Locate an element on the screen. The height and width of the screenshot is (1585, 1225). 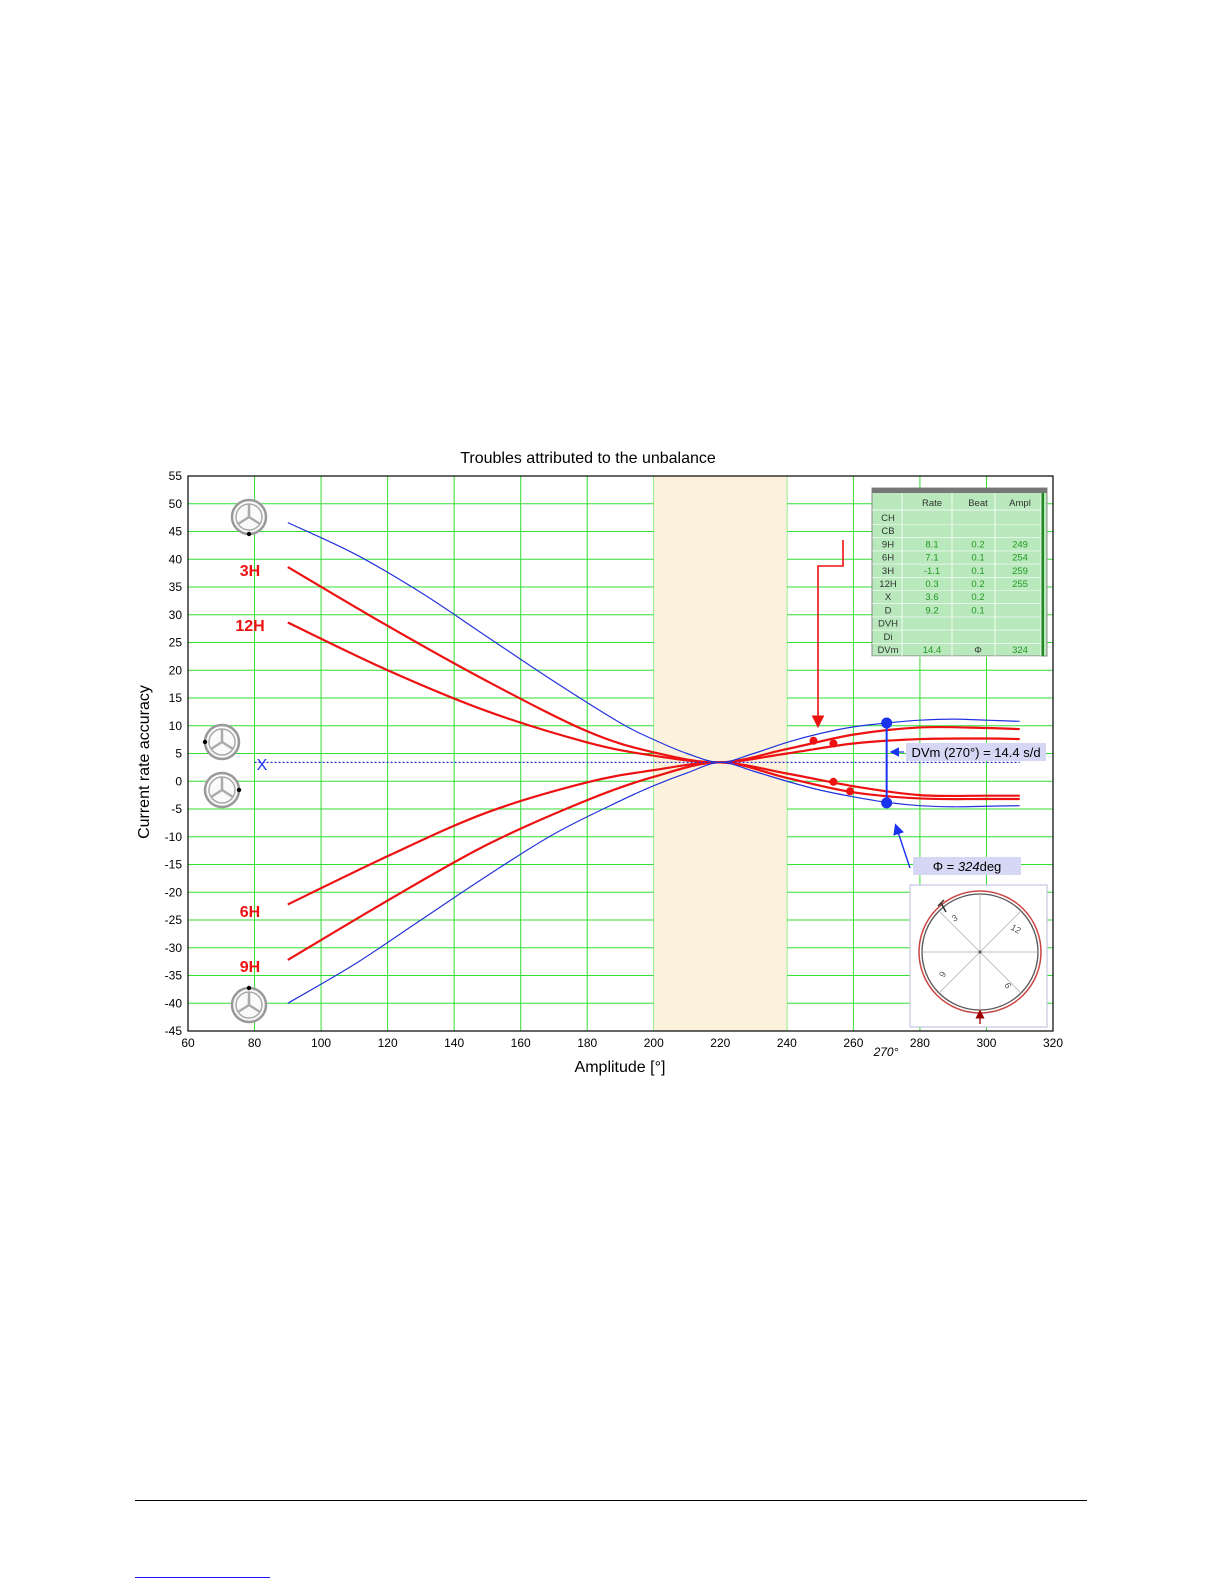
y-tick-label: -20 is located at coordinates (174, 892).